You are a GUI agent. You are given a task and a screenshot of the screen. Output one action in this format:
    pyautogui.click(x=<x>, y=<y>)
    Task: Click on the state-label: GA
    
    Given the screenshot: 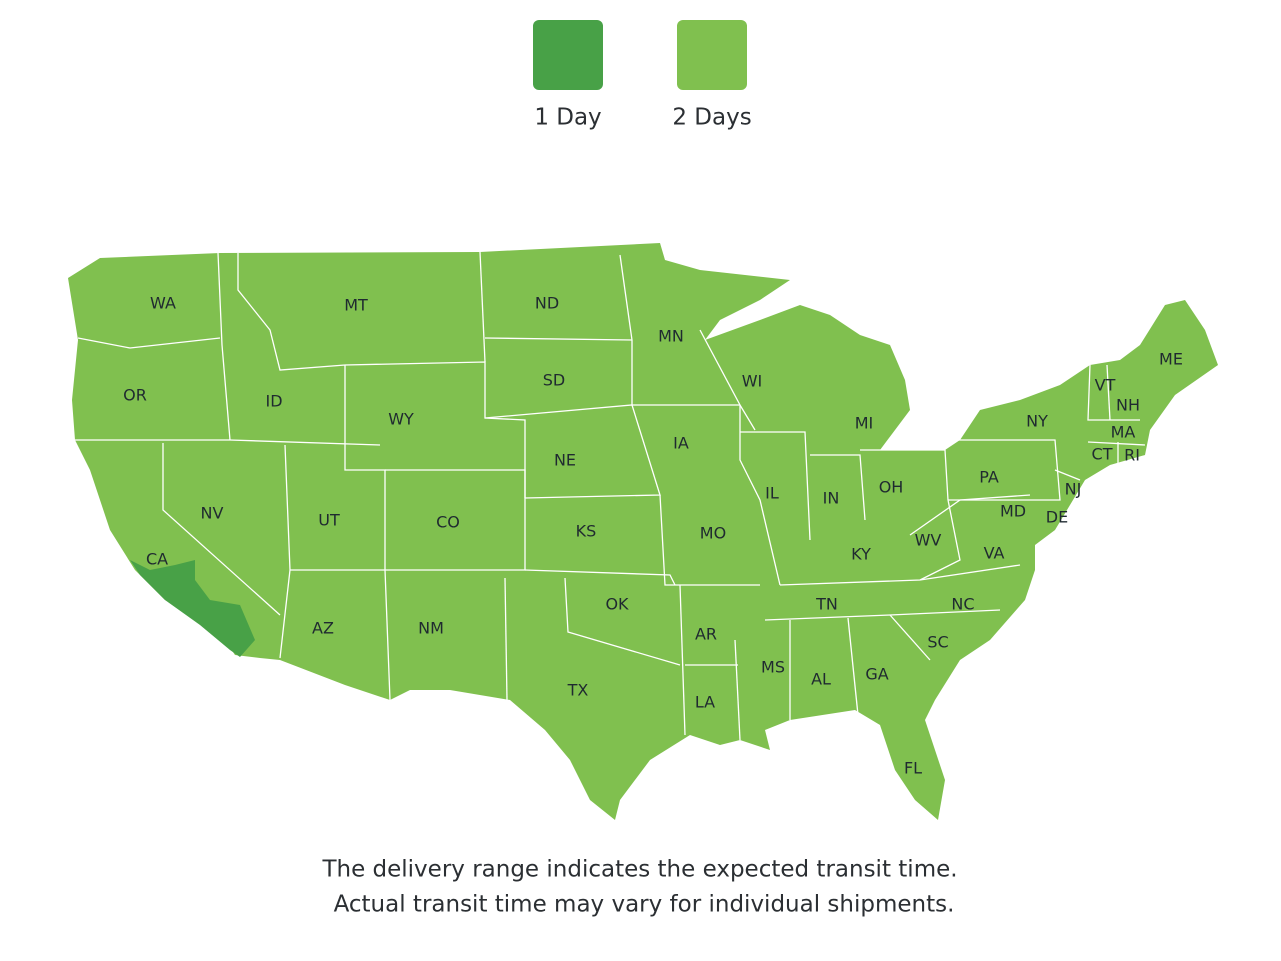 What is the action you would take?
    pyautogui.click(x=876, y=674)
    